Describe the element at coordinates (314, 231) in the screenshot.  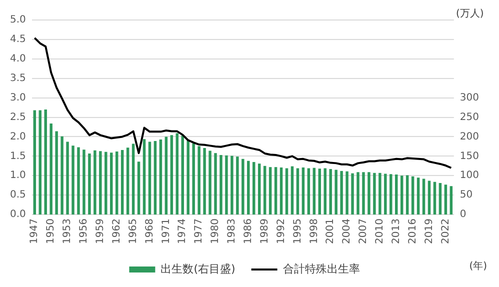
I see `x-tick-label: 1998` at that location.